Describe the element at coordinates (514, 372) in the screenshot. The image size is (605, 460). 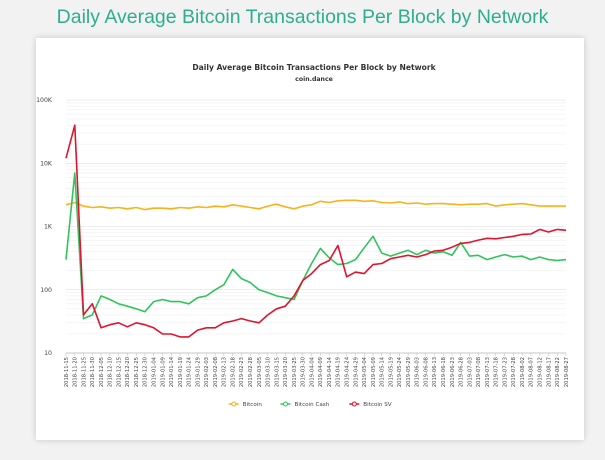
I see `x-tick-label: 2019-07-28` at that location.